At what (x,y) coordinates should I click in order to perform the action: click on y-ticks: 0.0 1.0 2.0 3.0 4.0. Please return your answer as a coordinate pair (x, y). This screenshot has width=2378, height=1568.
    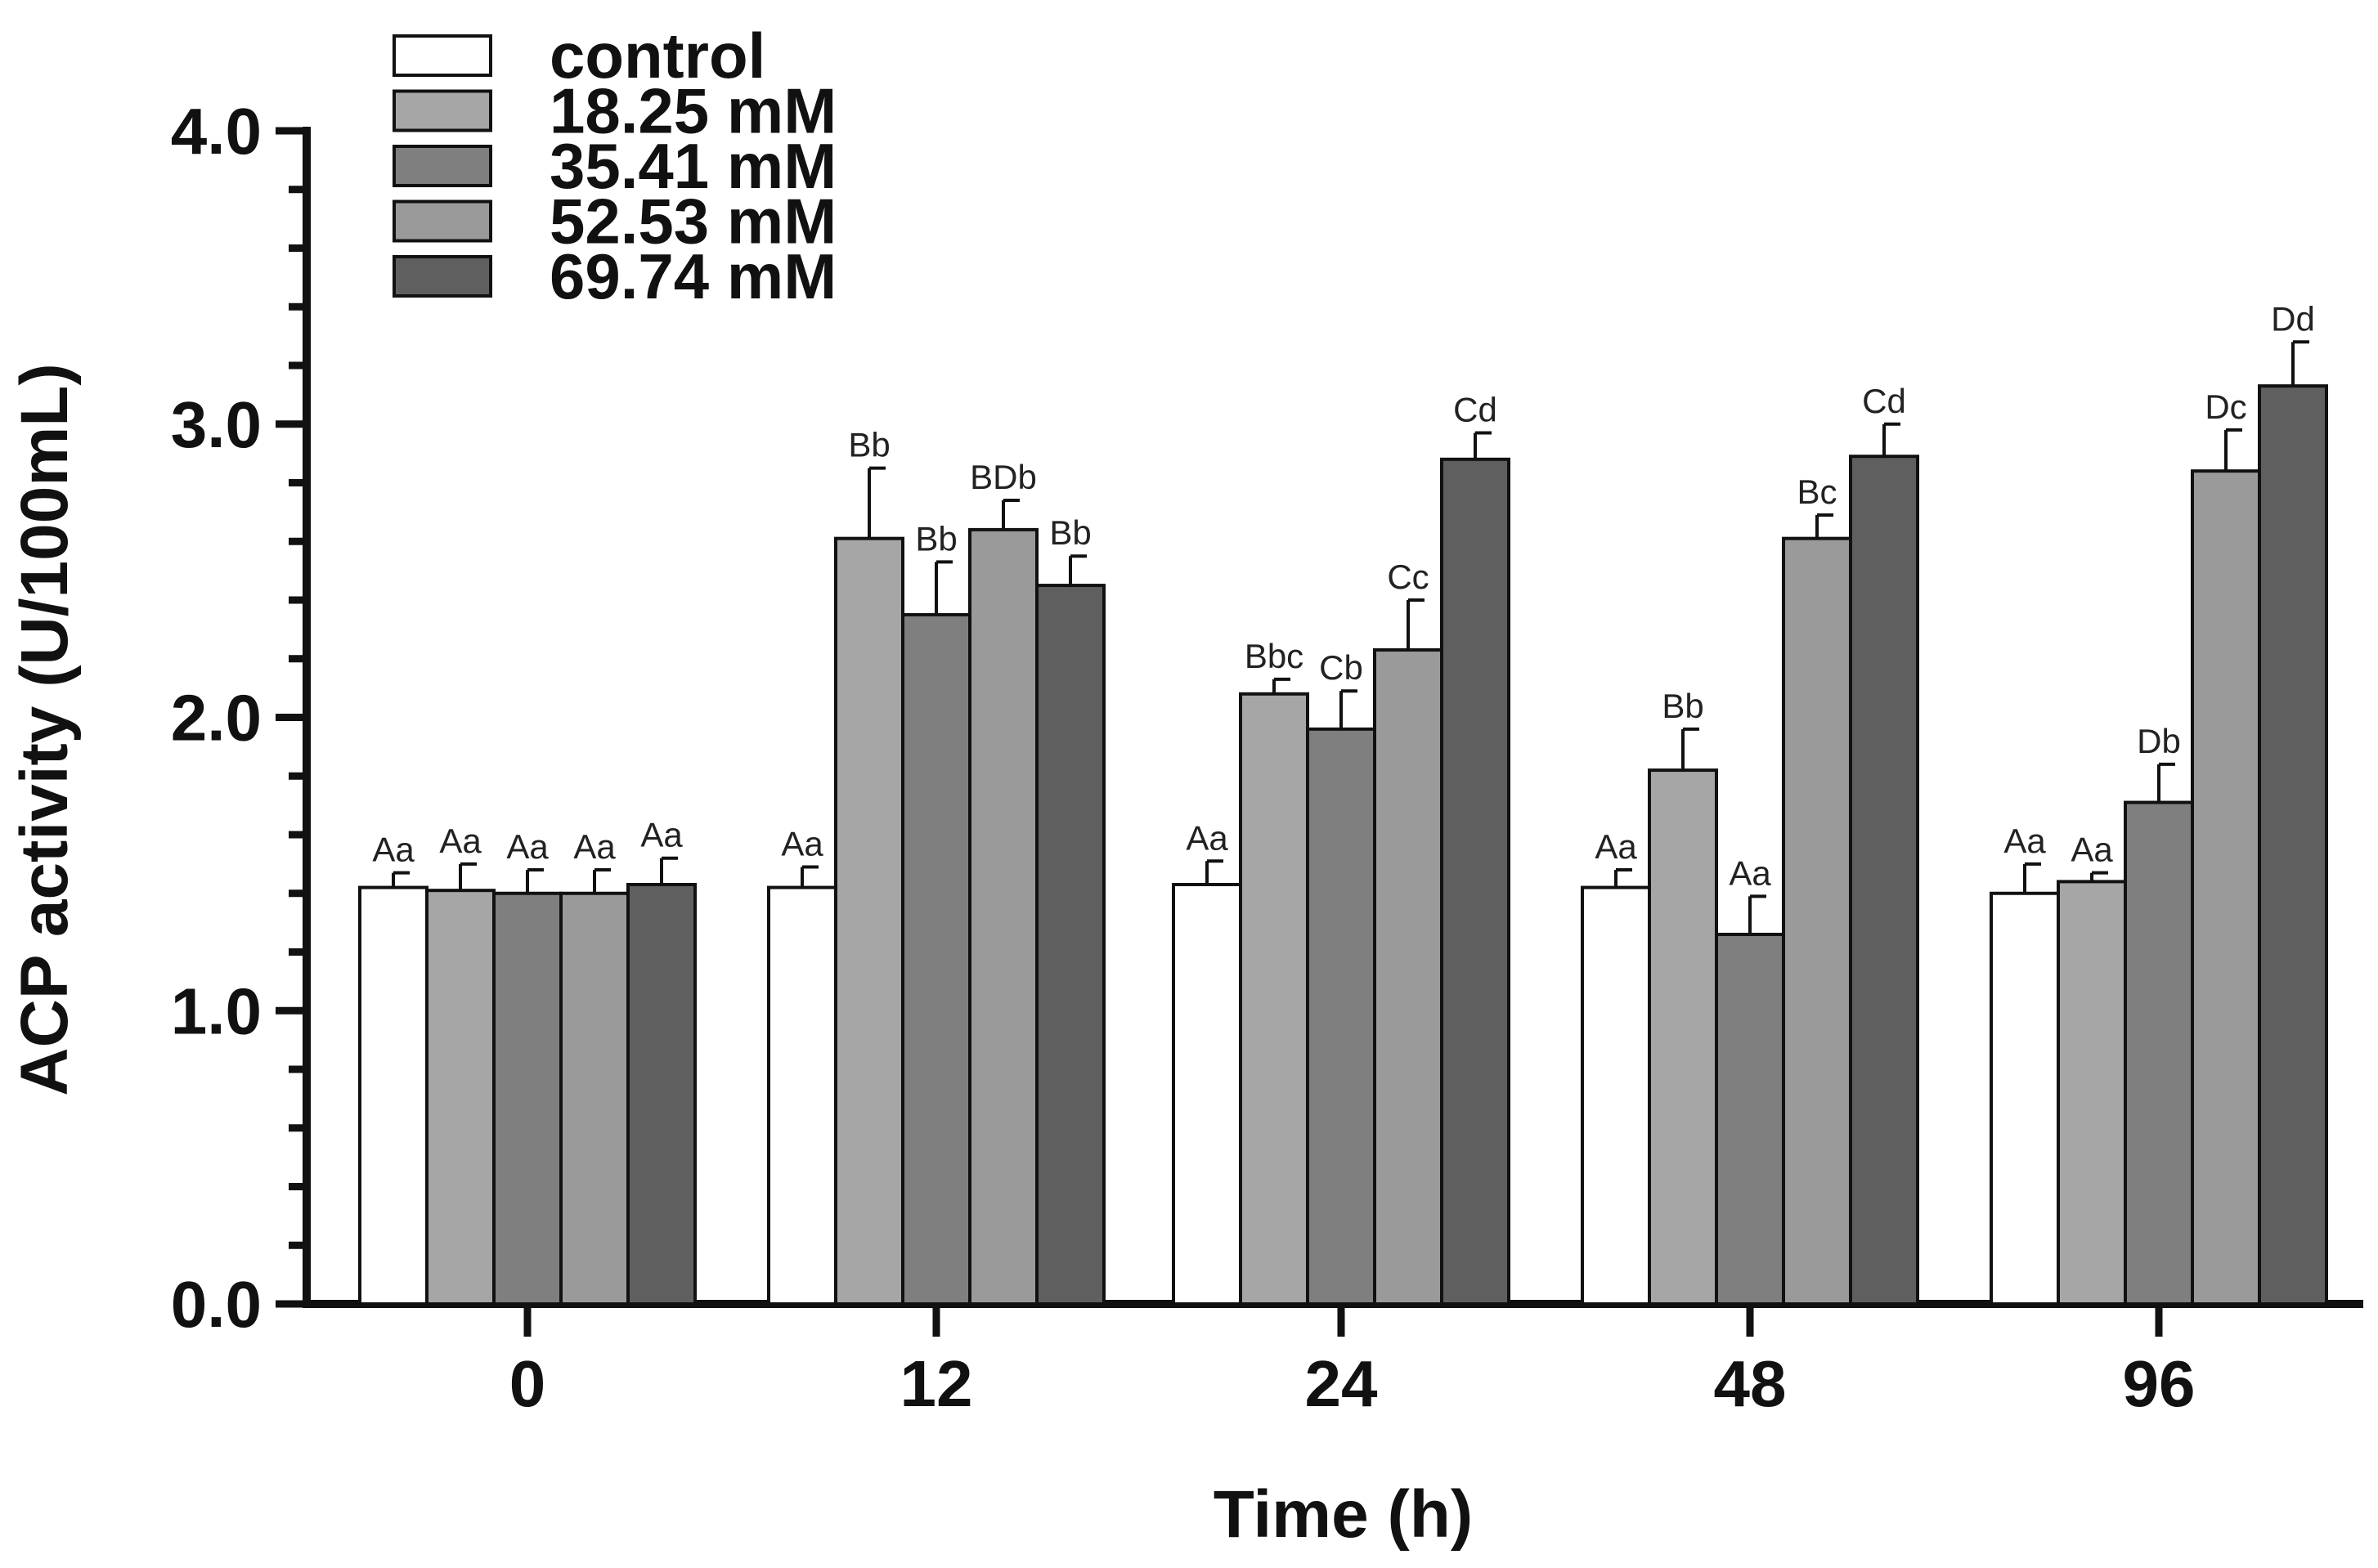
    Looking at the image, I should click on (239, 718).